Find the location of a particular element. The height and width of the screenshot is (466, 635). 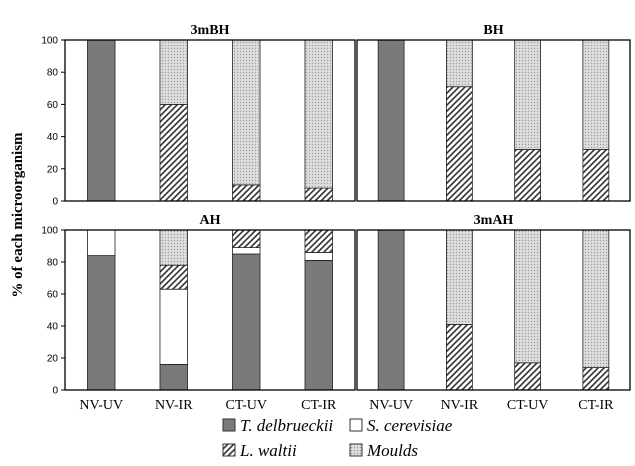

legend-label: T. delbrueckii is located at coordinates (286, 425).